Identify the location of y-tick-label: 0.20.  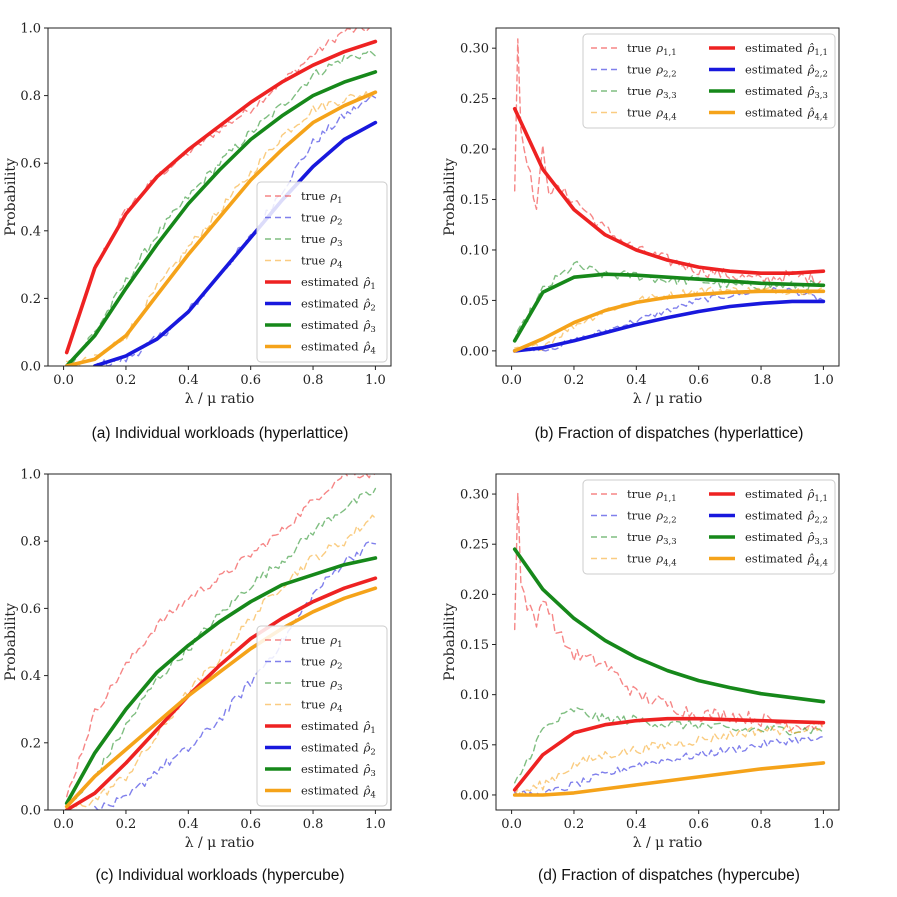
(474, 595).